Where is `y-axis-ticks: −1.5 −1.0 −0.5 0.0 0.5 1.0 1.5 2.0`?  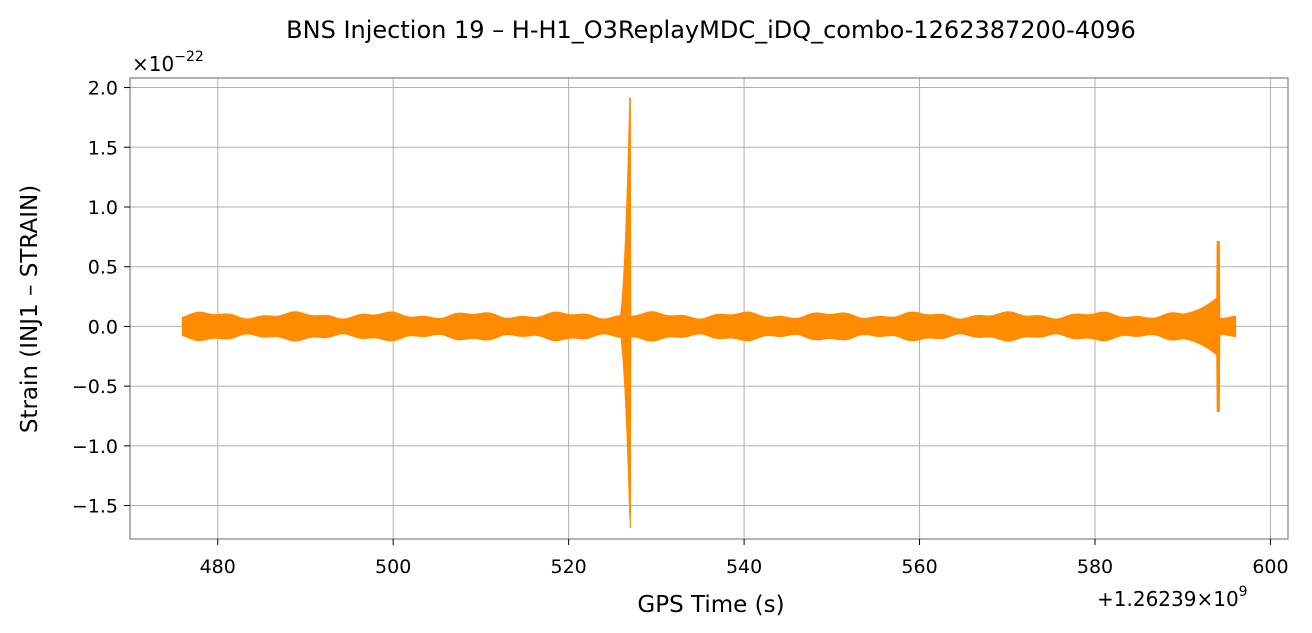
y-axis-ticks: −1.5 −1.0 −0.5 0.0 0.5 1.0 1.5 2.0 is located at coordinates (101, 298).